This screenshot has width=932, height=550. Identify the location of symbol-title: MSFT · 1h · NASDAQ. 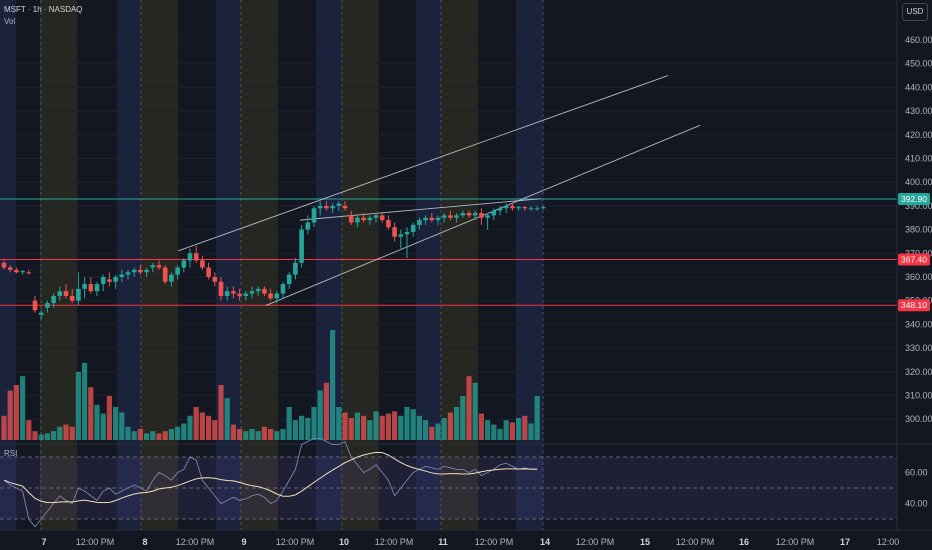
(43, 9).